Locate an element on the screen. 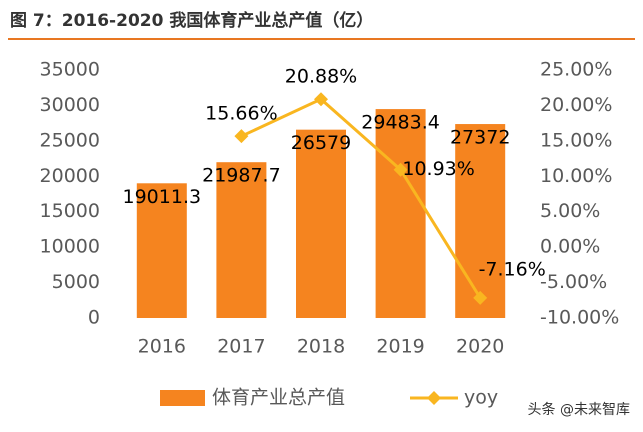  legend-label: yoy is located at coordinates (481, 398).